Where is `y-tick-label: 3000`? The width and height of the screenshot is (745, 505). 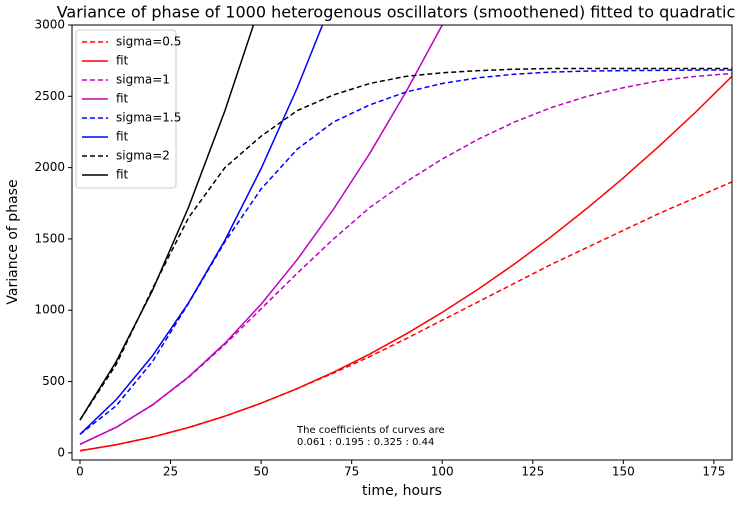 y-tick-label: 3000 is located at coordinates (49, 25).